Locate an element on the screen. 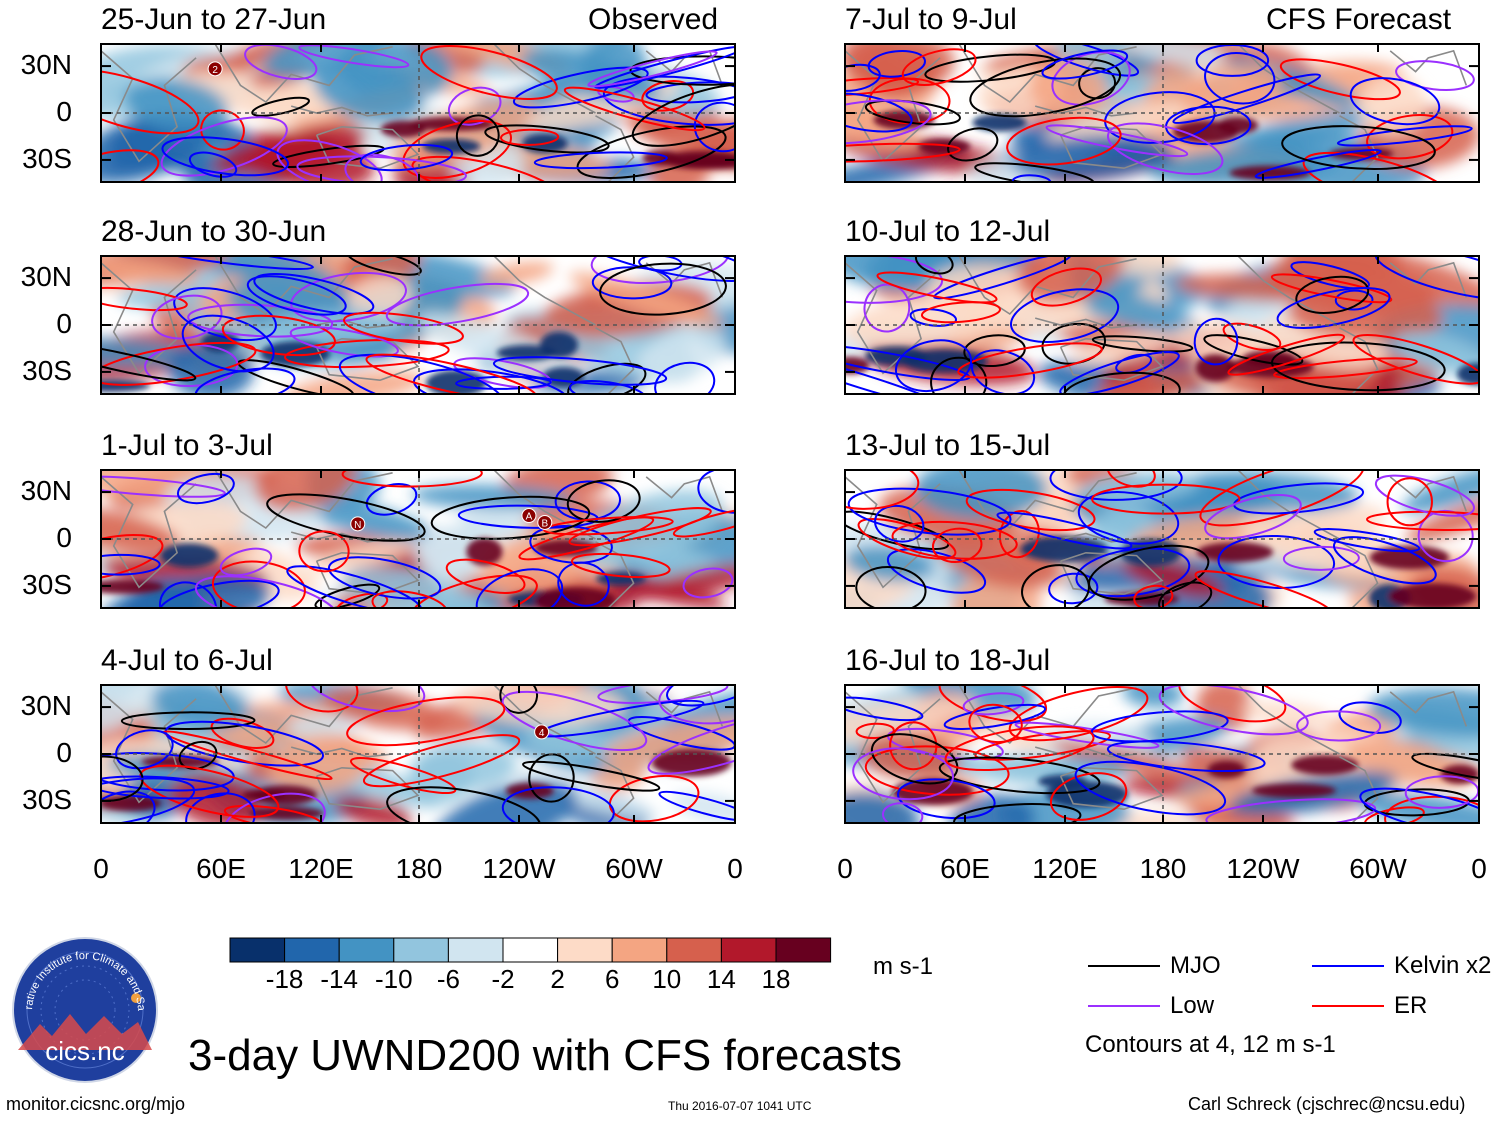 The height and width of the screenshot is (1121, 1510). panel-title: 28-Jun to 30-Jun is located at coordinates (214, 231).